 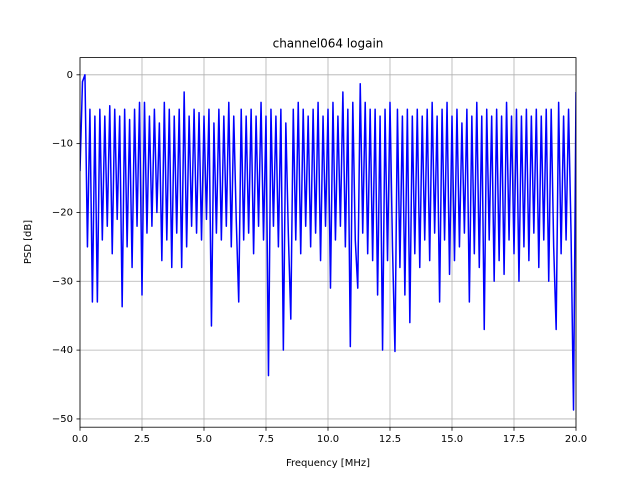 I want to click on x-tick-label: 20.0, so click(x=576, y=439).